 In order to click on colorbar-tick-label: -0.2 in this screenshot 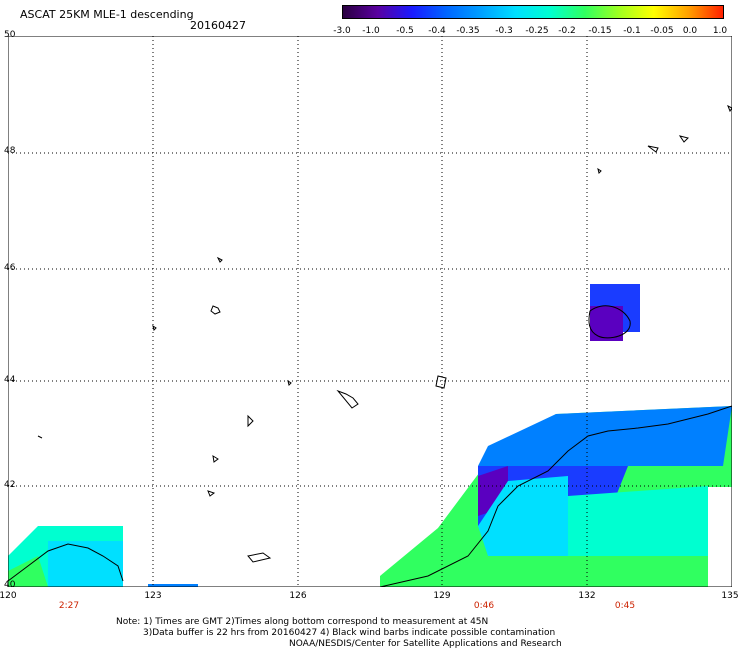, I will do `click(567, 31)`.